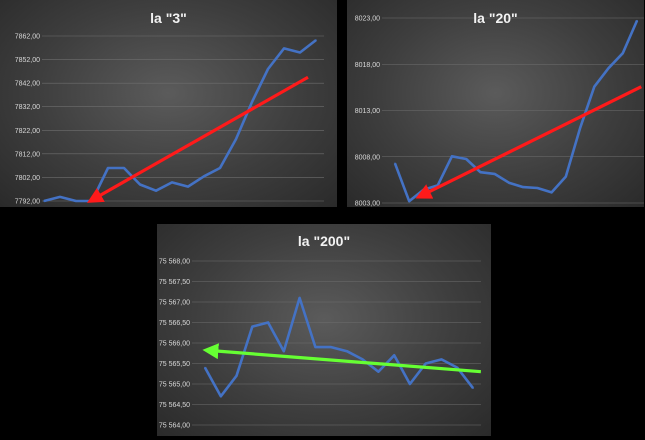  I want to click on y-tick-label: 75 567,50, so click(174, 282).